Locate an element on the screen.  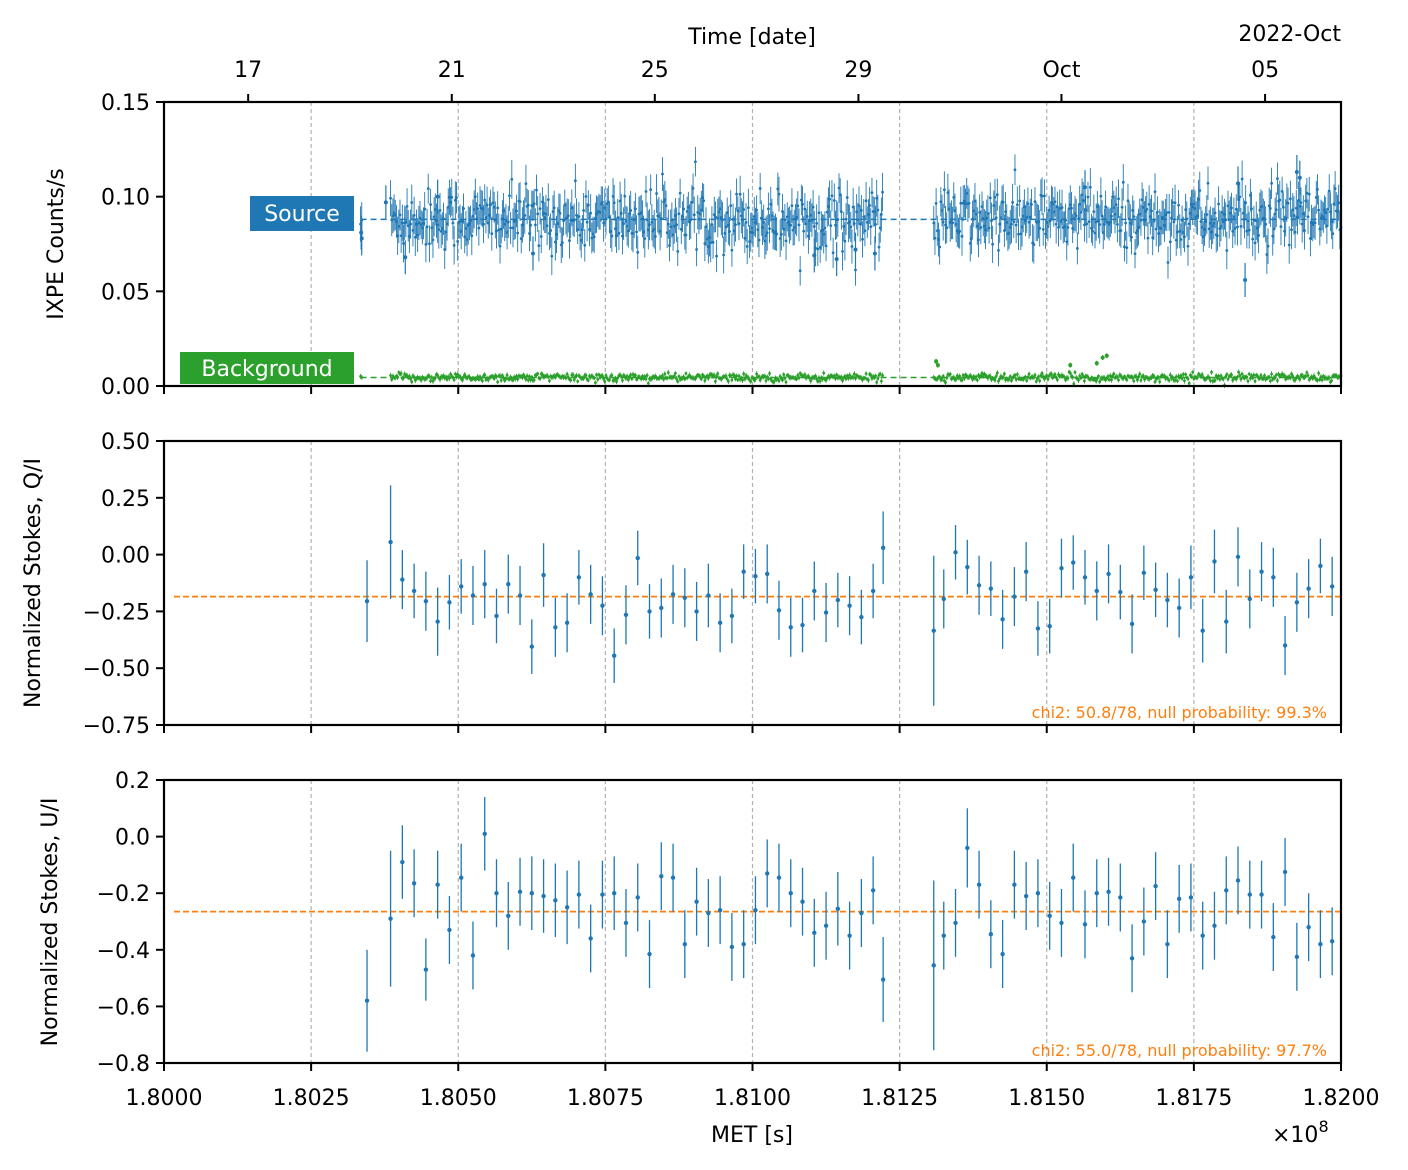
y-tick-label: 0.00 is located at coordinates (125, 387).